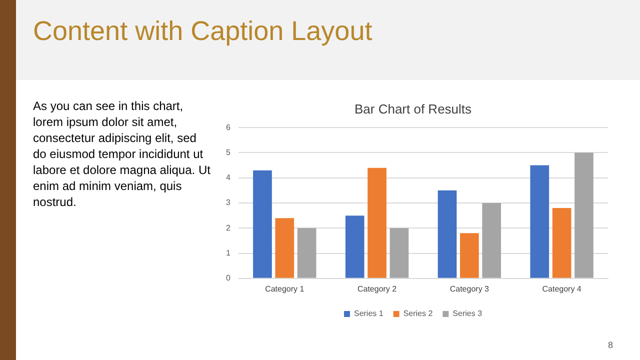 The image size is (640, 360). What do you see at coordinates (228, 127) in the screenshot?
I see `y-tick-label: 6` at bounding box center [228, 127].